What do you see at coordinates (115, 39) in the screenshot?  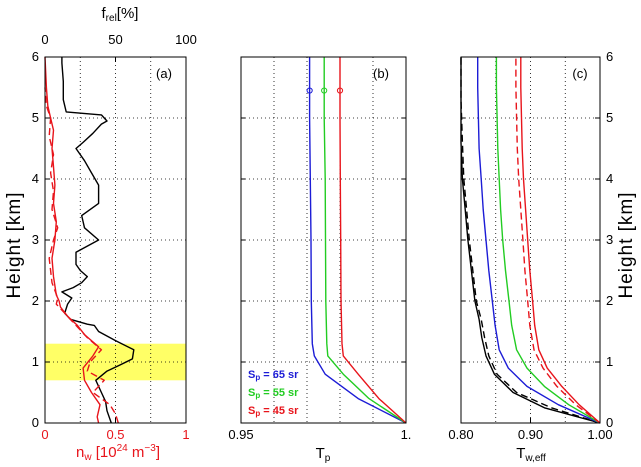 I see `panel-a-top-xtick-label: 50` at bounding box center [115, 39].